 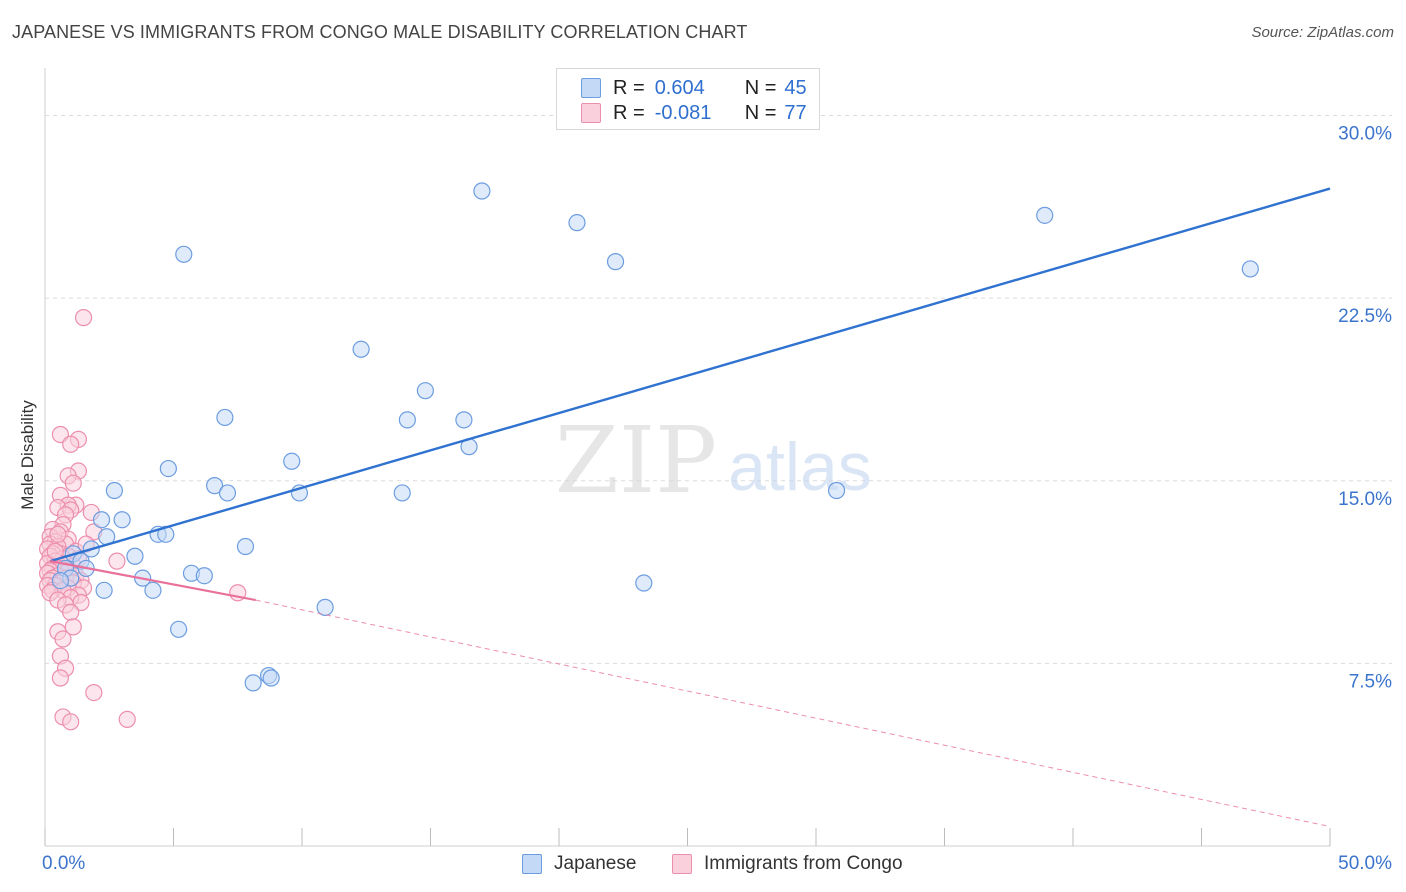 I want to click on legend-item-congo: Immigrants from Congo, so click(x=787, y=864).